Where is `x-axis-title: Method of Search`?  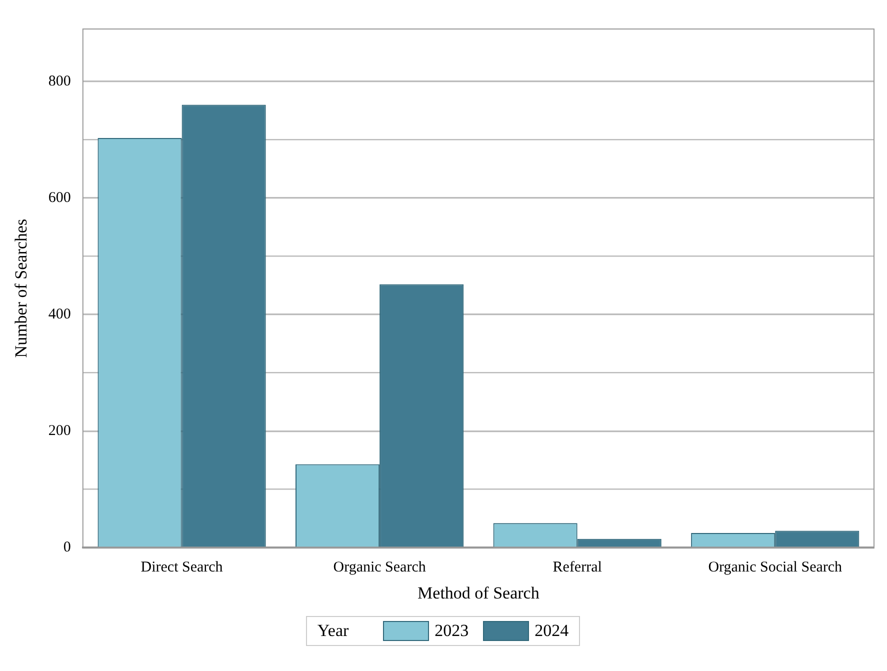
x-axis-title: Method of Search is located at coordinates (479, 592).